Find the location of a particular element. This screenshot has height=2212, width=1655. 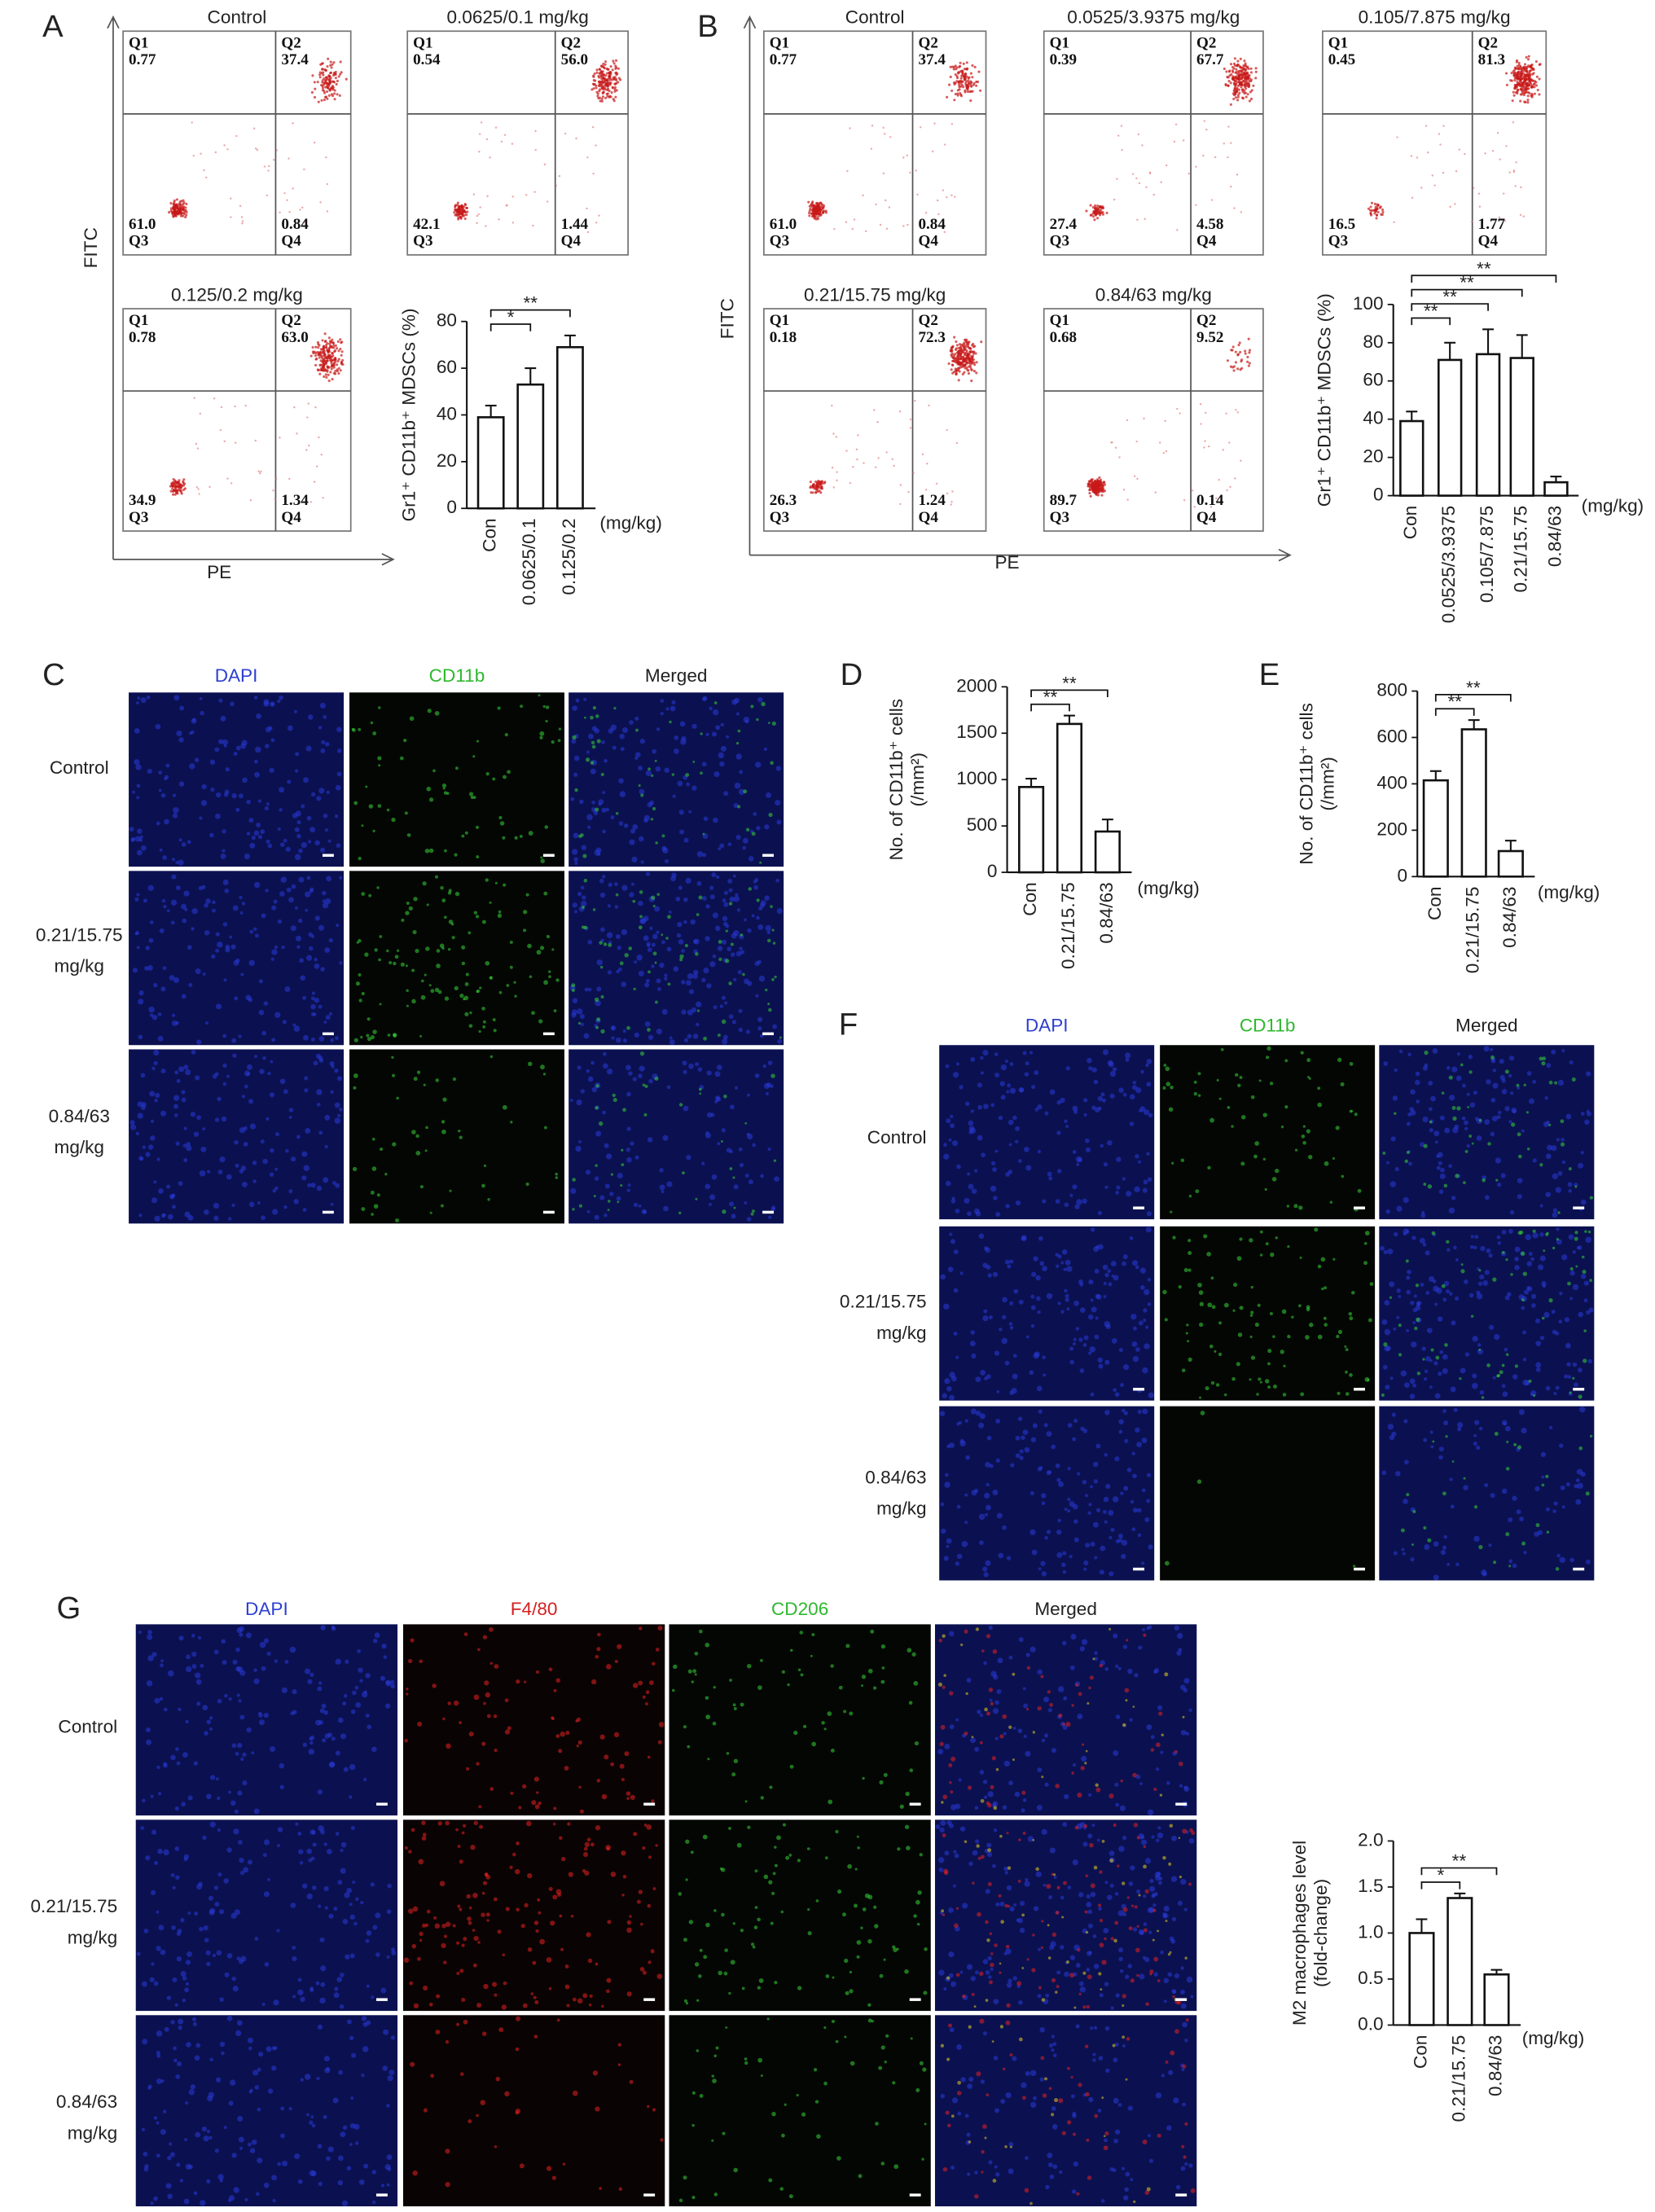

quadrant-value: 37.4 is located at coordinates (932, 60).